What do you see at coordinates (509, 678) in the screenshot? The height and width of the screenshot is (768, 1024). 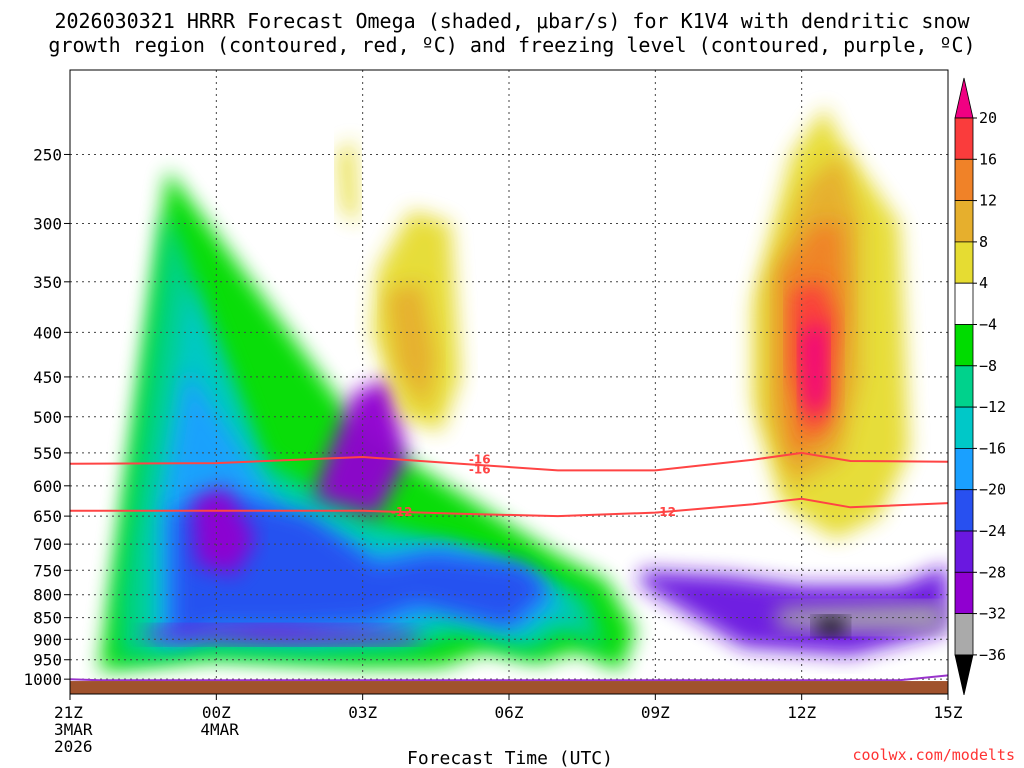 I see `freezing-level-line` at bounding box center [509, 678].